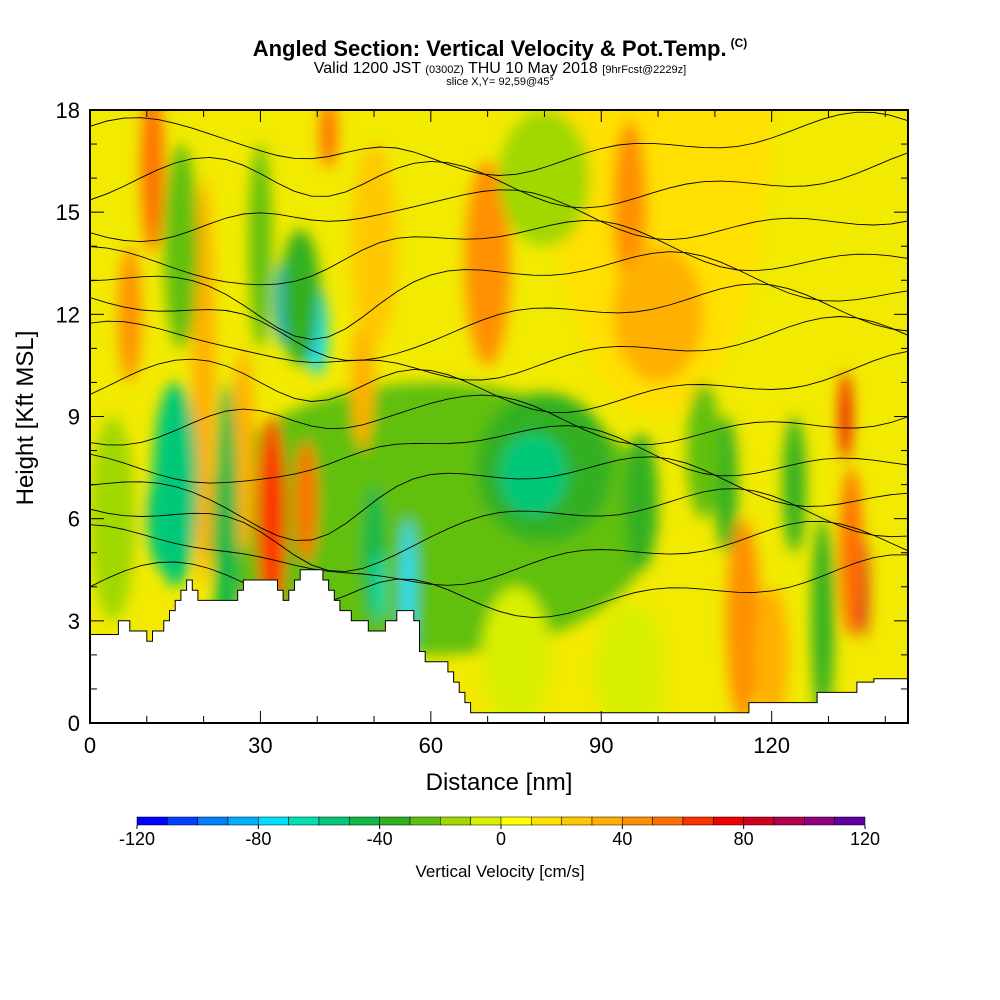 This screenshot has height=1000, width=1000. What do you see at coordinates (739, 43) in the screenshot?
I see `chart-title-suffix: (C)` at bounding box center [739, 43].